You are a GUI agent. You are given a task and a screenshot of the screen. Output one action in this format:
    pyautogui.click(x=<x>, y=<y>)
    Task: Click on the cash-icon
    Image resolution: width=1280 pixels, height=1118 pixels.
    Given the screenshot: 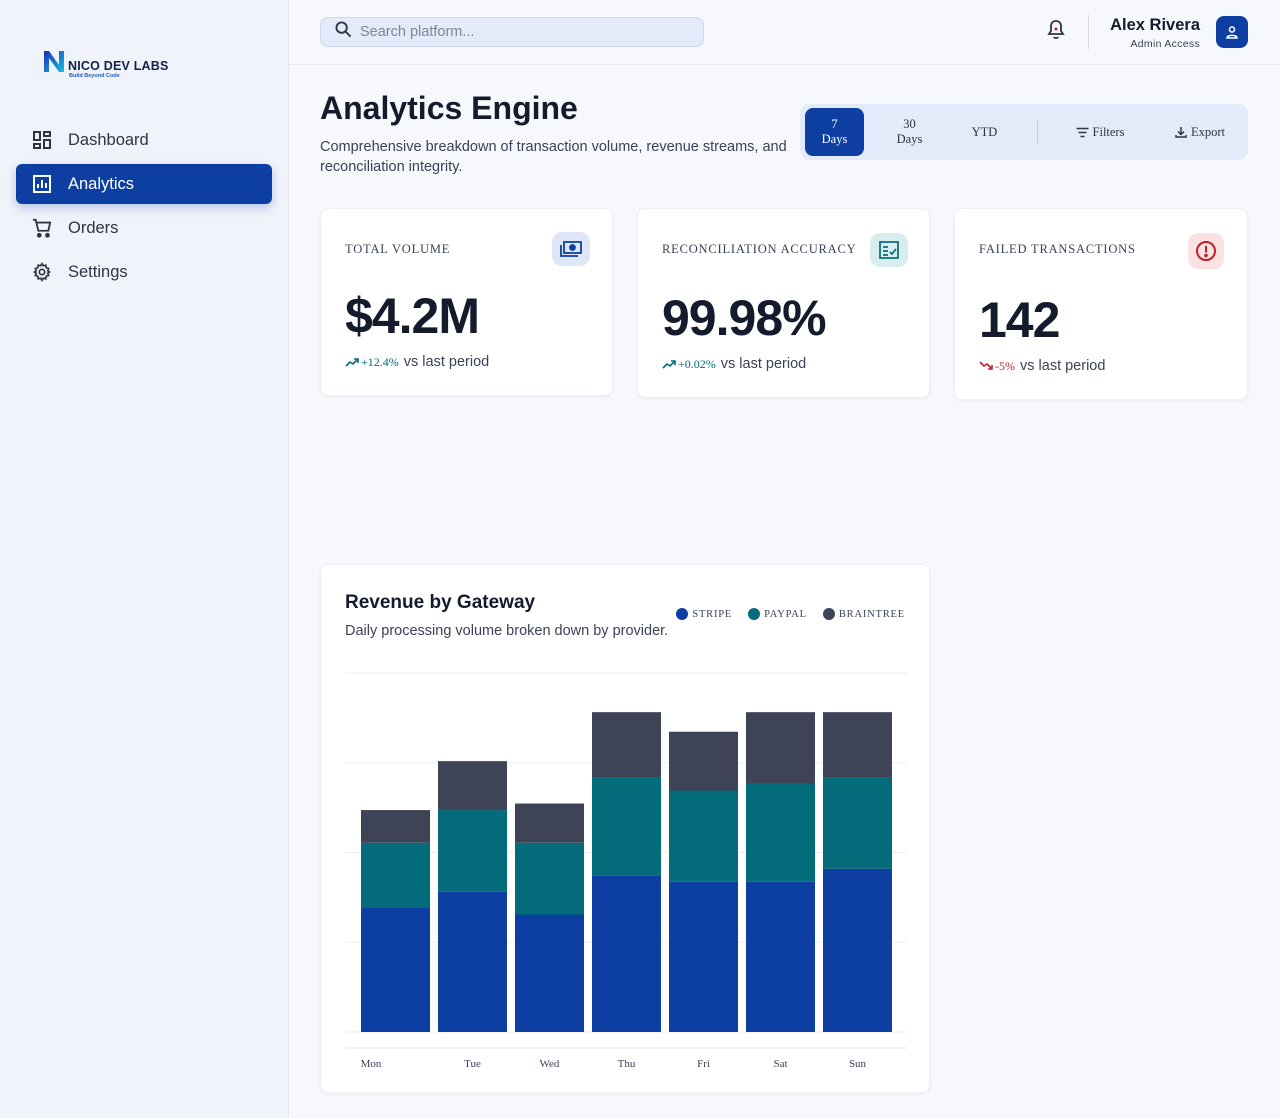 What is the action you would take?
    pyautogui.click(x=571, y=249)
    